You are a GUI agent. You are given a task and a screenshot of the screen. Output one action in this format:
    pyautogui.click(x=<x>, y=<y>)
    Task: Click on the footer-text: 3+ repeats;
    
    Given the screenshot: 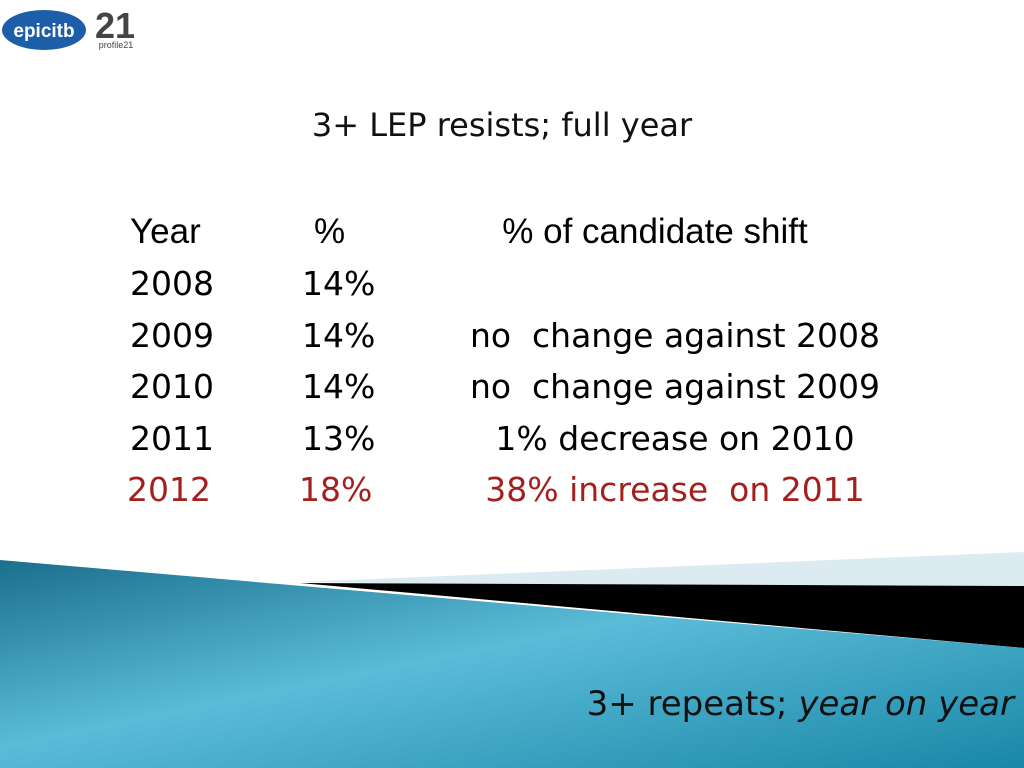 What is the action you would take?
    pyautogui.click(x=692, y=704)
    